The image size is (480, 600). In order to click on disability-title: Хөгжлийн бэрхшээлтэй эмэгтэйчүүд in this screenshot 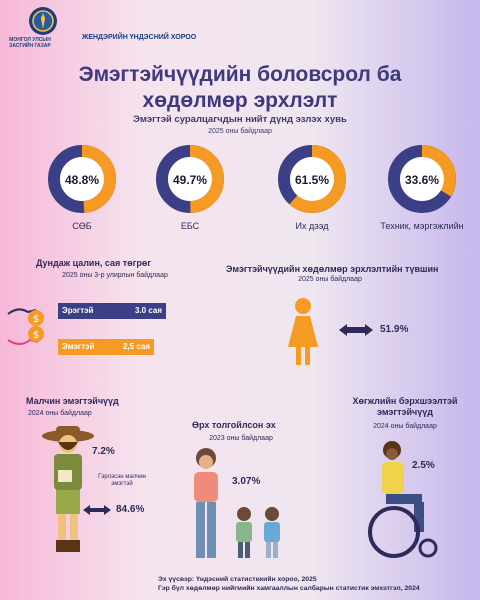, I will do `click(405, 406)`.